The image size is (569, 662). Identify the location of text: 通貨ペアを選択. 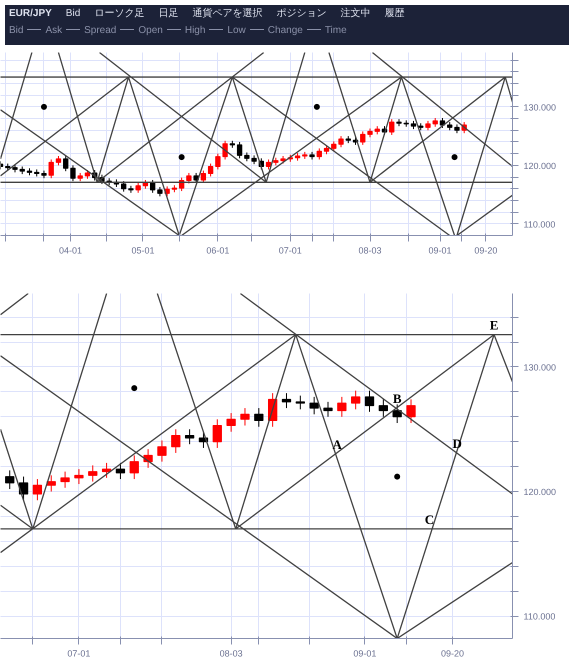
(227, 13).